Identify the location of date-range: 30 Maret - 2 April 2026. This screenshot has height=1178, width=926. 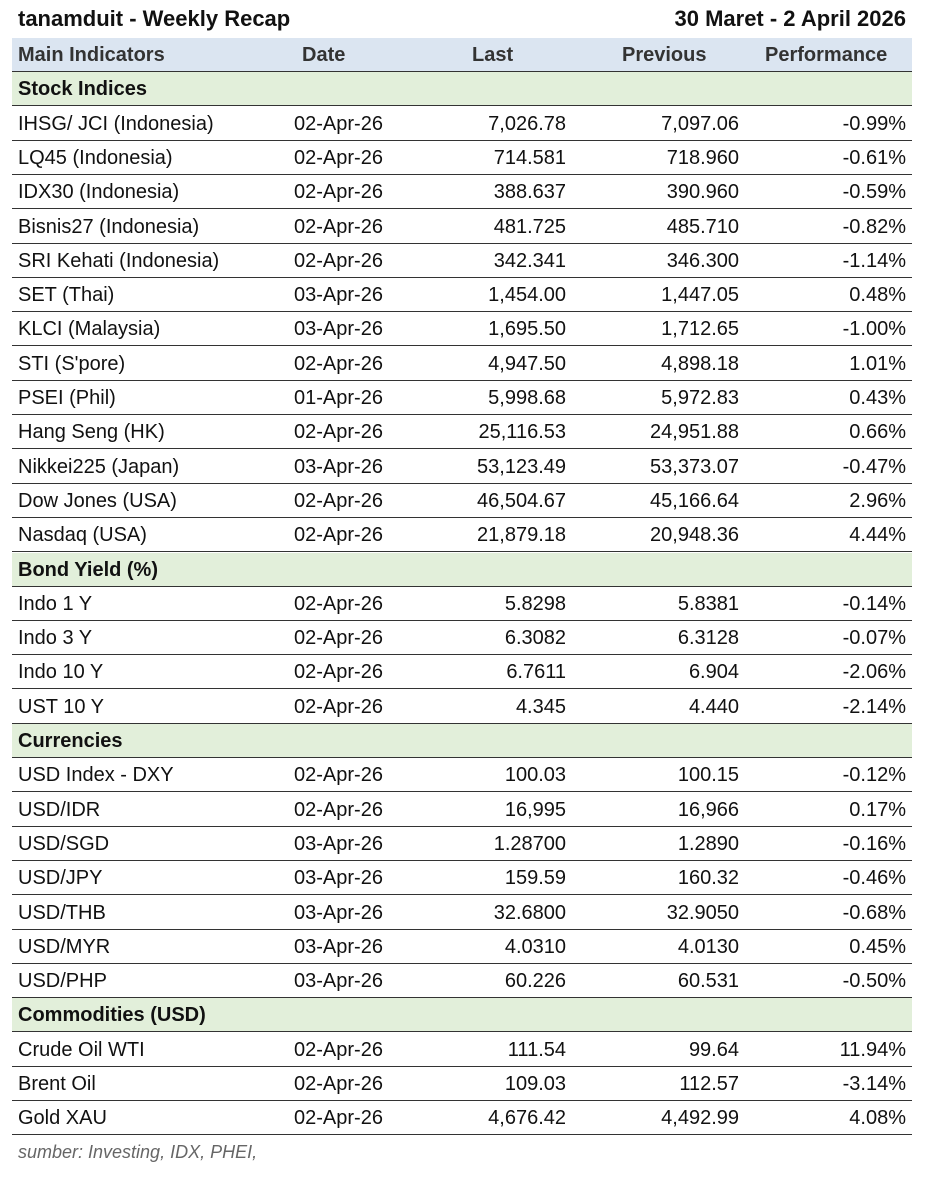
(790, 18).